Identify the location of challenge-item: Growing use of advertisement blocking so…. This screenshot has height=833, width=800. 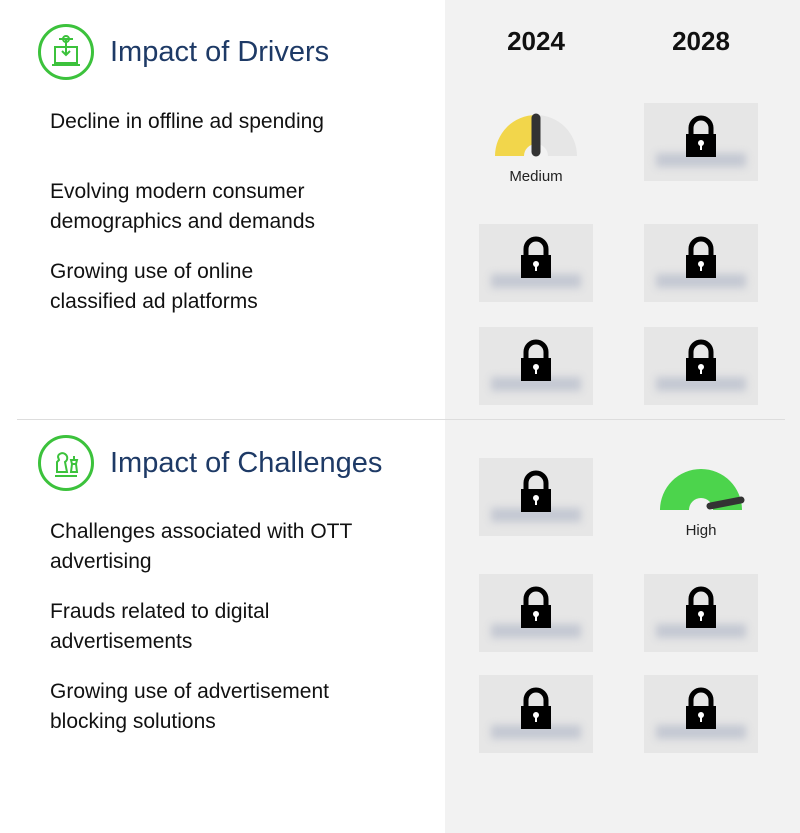
(189, 706).